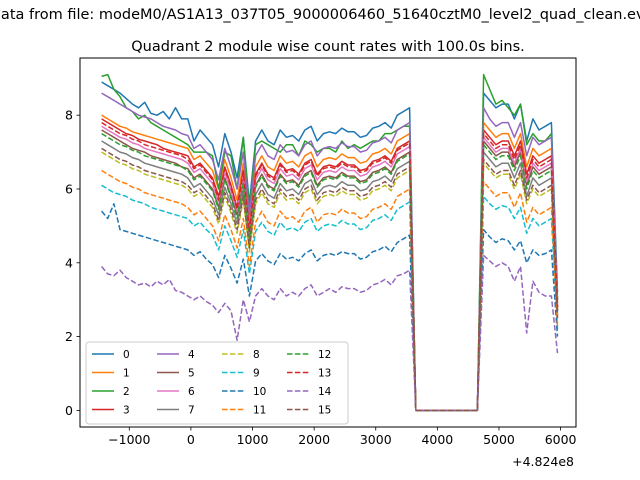 This screenshot has height=480, width=640. I want to click on x-axis-offset-label: +4.824e8, so click(543, 461).